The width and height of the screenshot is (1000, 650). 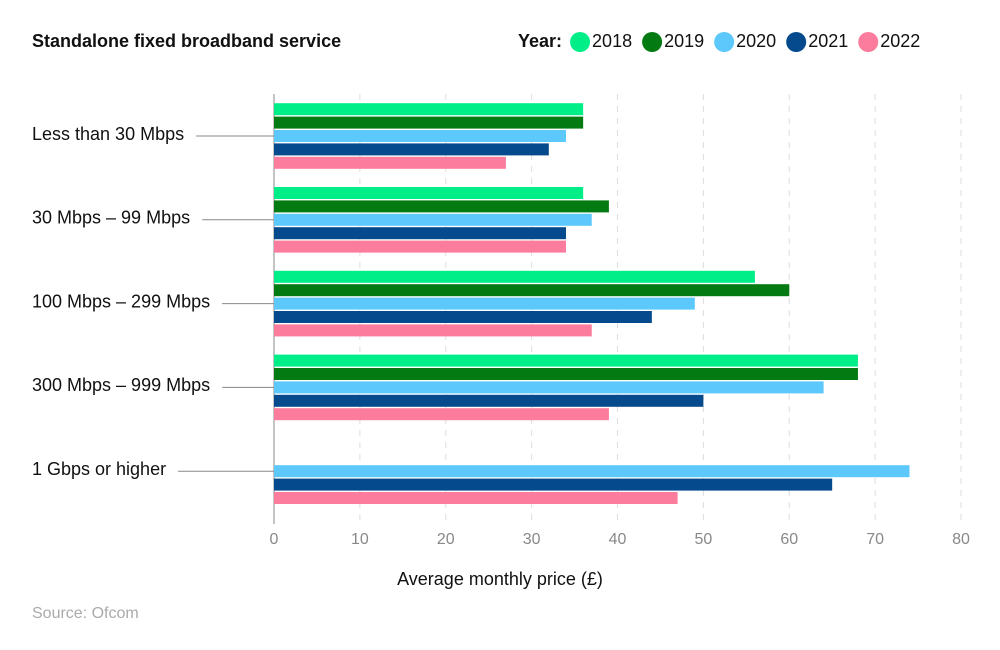 I want to click on y-tick-label: Less than 30 Mbps, so click(x=108, y=134).